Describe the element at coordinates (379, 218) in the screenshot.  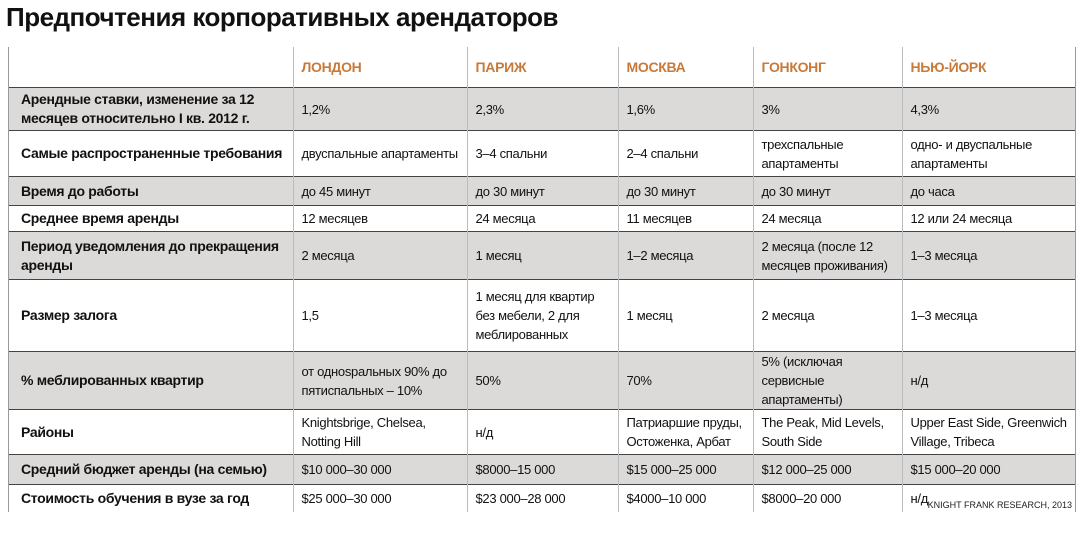
I see `table-cell: 12 месяцев` at that location.